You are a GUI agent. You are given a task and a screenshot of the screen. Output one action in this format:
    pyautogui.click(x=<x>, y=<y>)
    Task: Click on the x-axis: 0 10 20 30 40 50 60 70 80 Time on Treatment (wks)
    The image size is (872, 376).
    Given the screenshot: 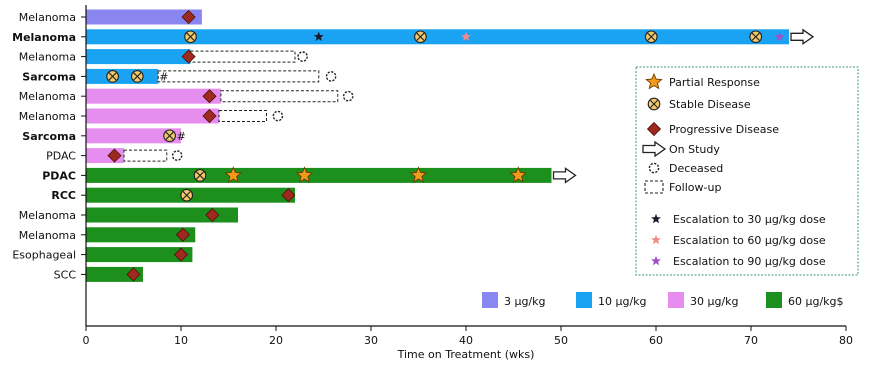 What is the action you would take?
    pyautogui.click(x=468, y=343)
    